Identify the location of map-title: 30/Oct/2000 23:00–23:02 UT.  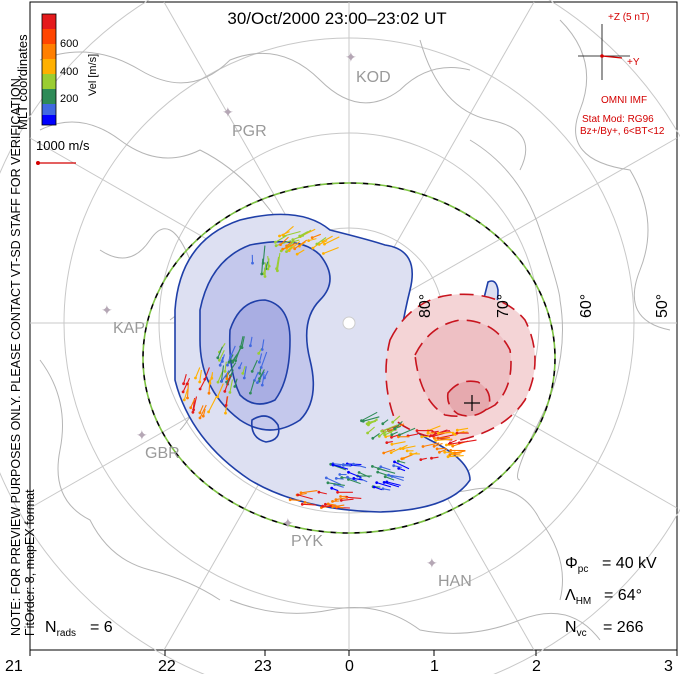
(336, 18).